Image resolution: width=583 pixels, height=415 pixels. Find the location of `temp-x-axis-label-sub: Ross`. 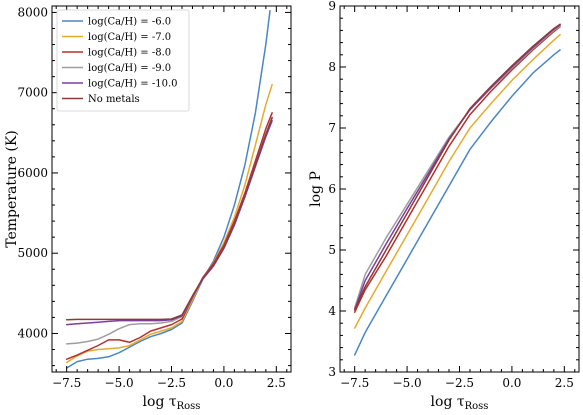

temp-x-axis-label-sub: Ross is located at coordinates (189, 406).